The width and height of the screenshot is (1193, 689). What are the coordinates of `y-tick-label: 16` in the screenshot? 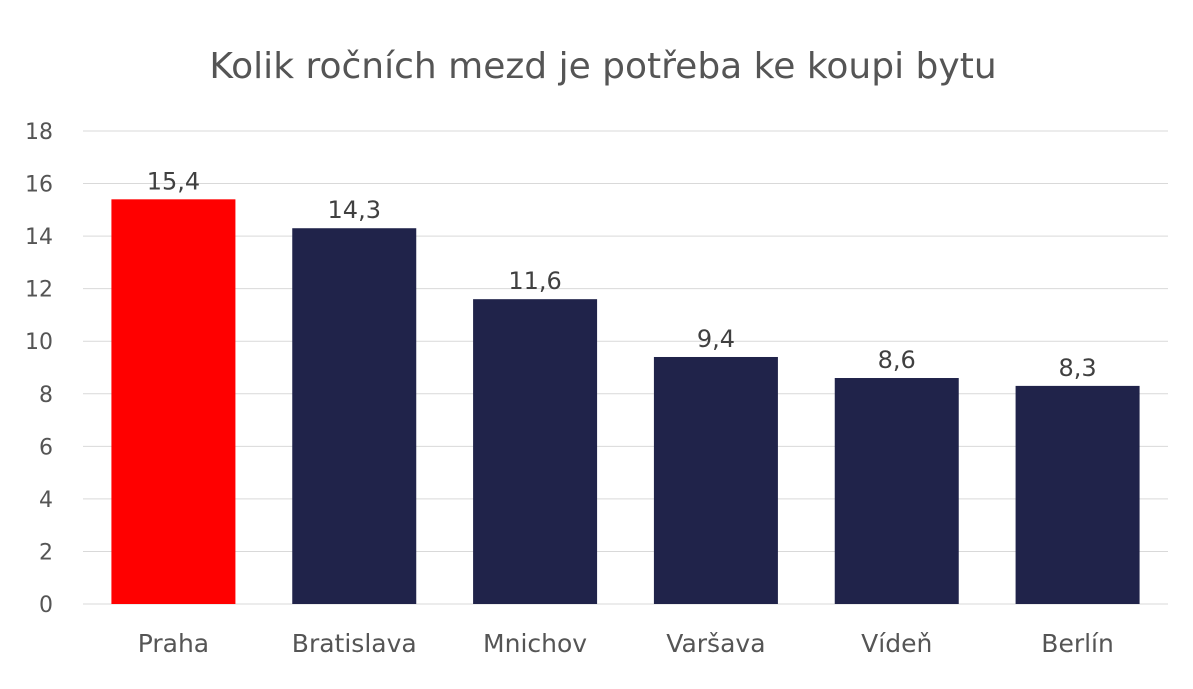 It's located at (39, 185).